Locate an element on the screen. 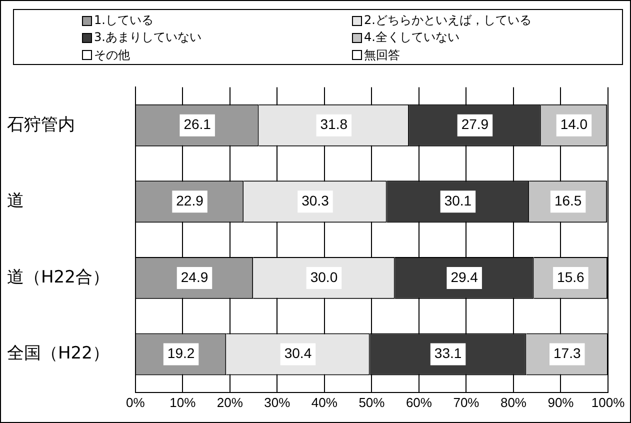 This screenshot has height=423, width=631. data-label: 16.5 is located at coordinates (568, 200).